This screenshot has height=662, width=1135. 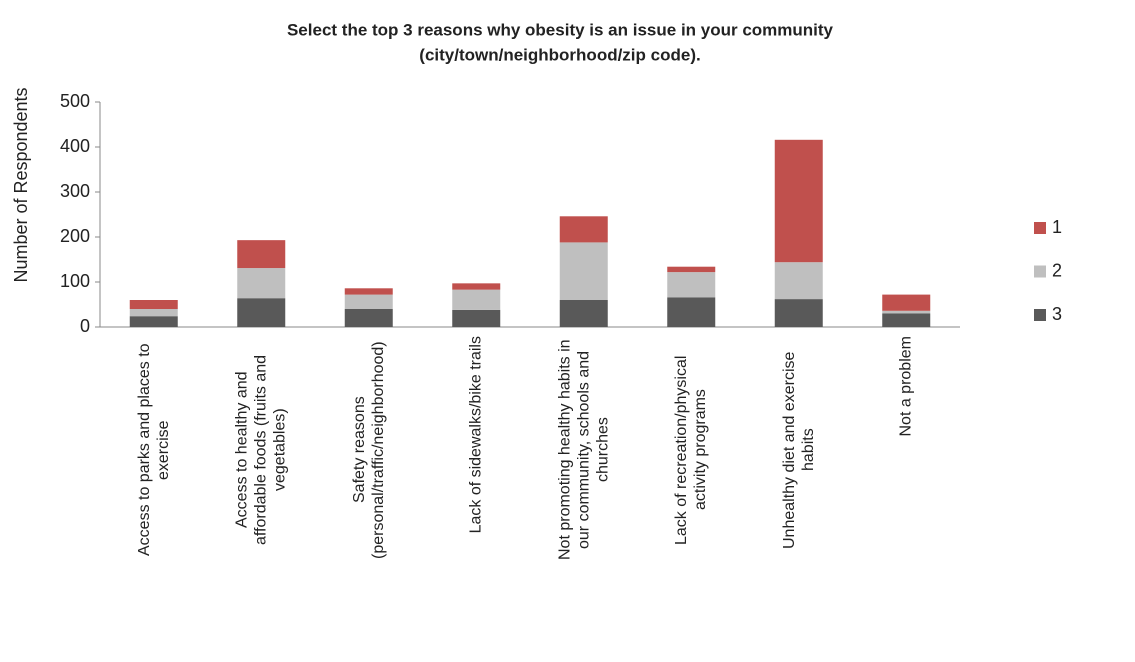 I want to click on y-tick-label: 300, so click(x=75, y=191).